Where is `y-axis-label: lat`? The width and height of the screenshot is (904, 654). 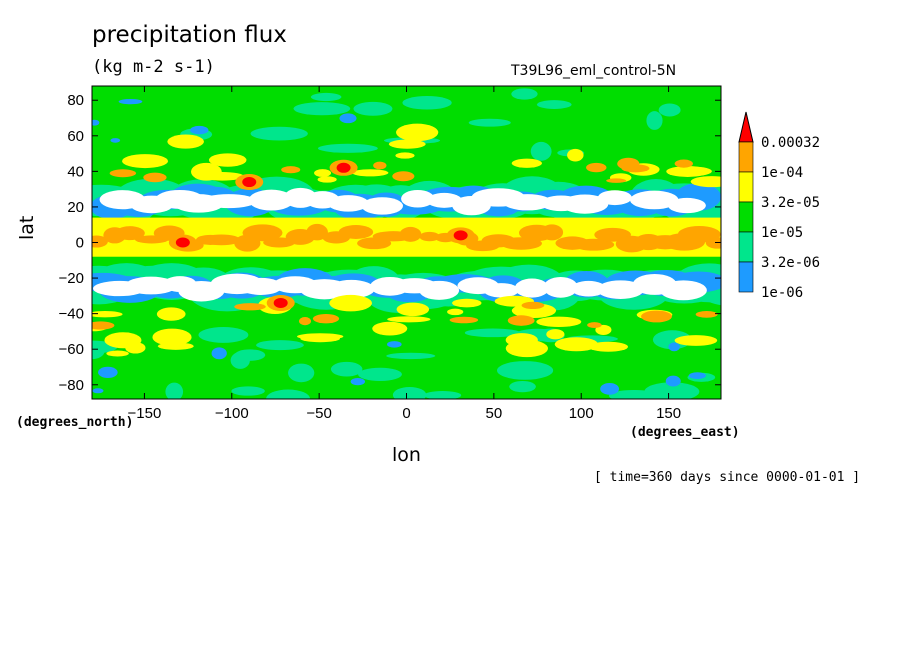 y-axis-label: lat is located at coordinates (27, 227).